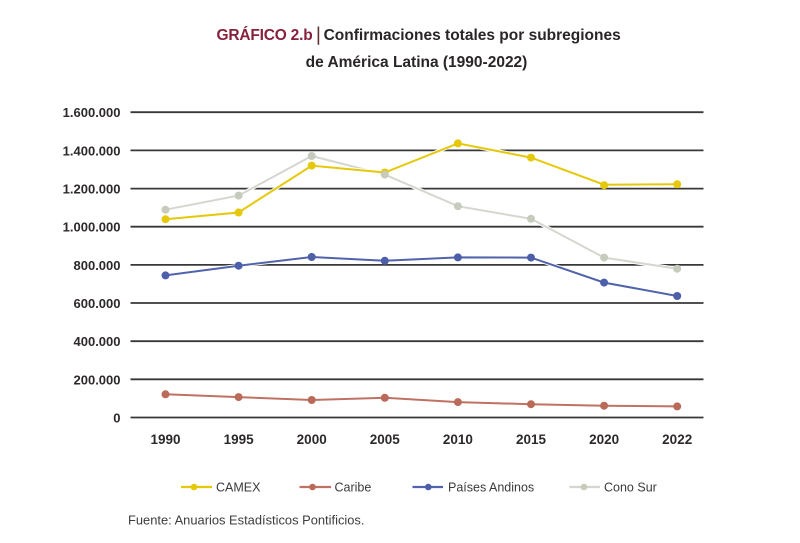  Describe the element at coordinates (97, 379) in the screenshot. I see `svg-text: 200.000` at that location.